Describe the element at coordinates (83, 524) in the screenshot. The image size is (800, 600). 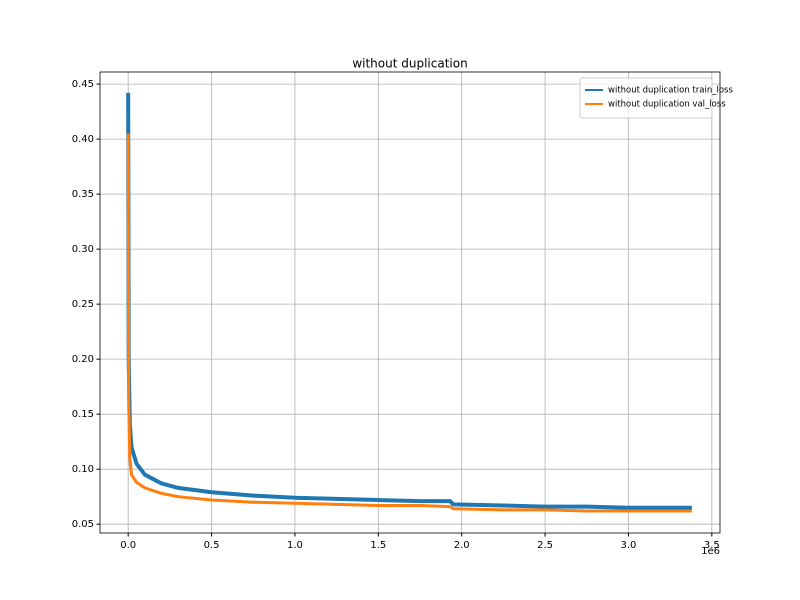
I see `y-tick-label: 0.05` at that location.